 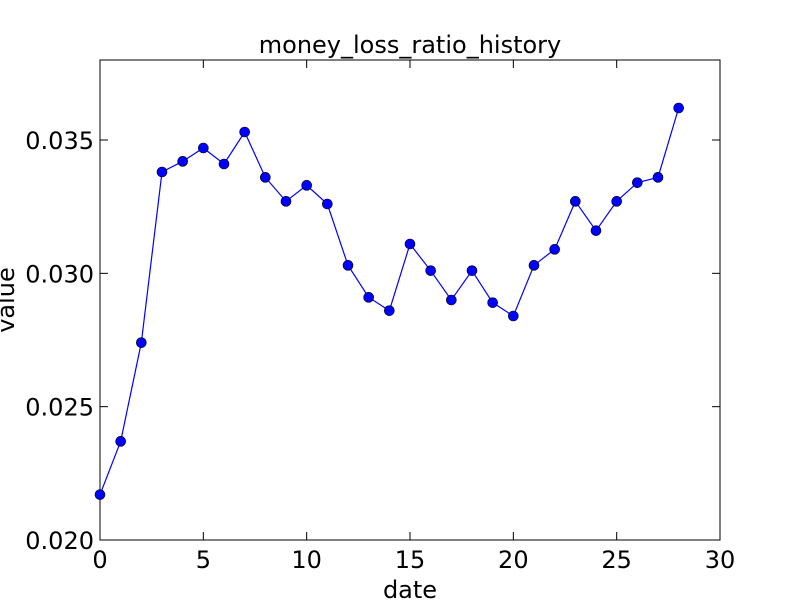 I want to click on y-tick-label: 0.020, so click(x=59, y=541).